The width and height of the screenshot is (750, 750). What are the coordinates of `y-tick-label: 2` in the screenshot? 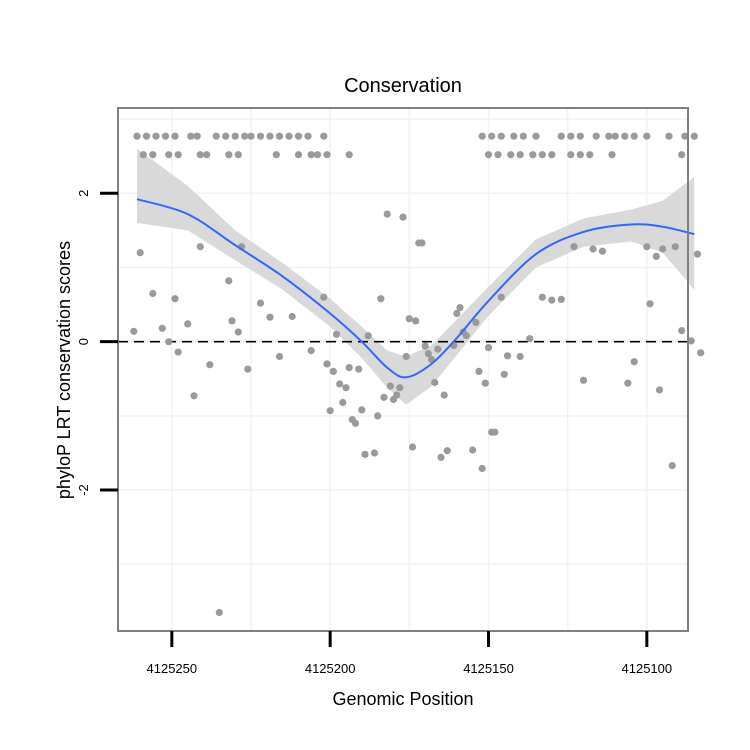 It's located at (83, 193).